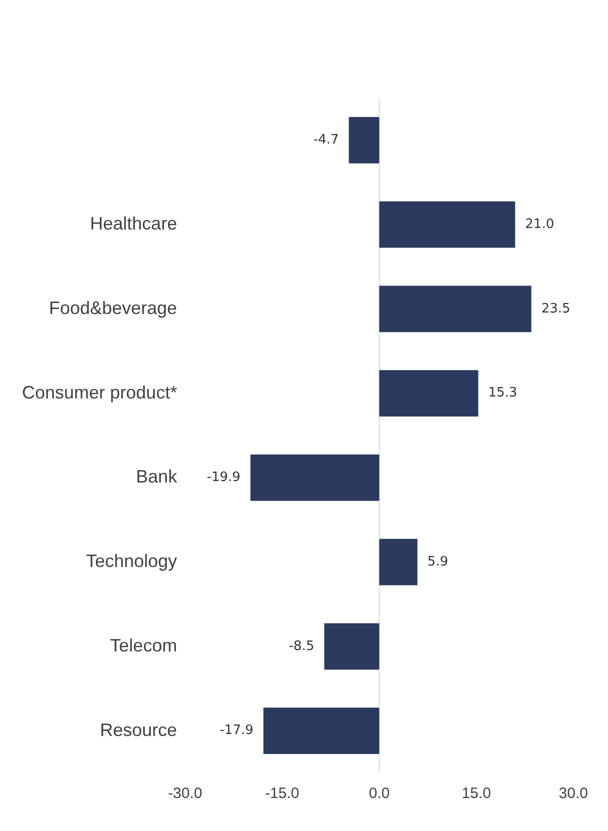  I want to click on data-label: 15.3, so click(503, 393).